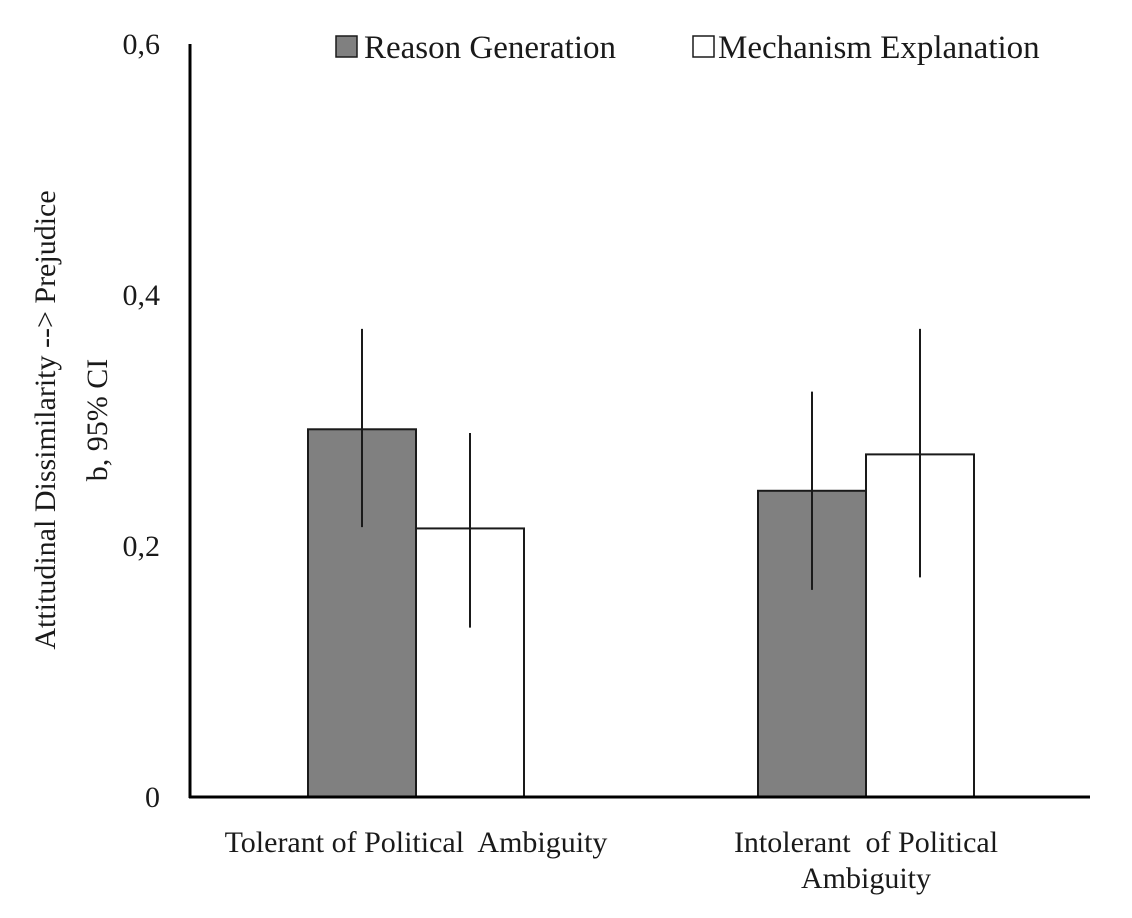 The height and width of the screenshot is (918, 1132). What do you see at coordinates (152, 797) in the screenshot?
I see `y-tick-label: 0` at bounding box center [152, 797].